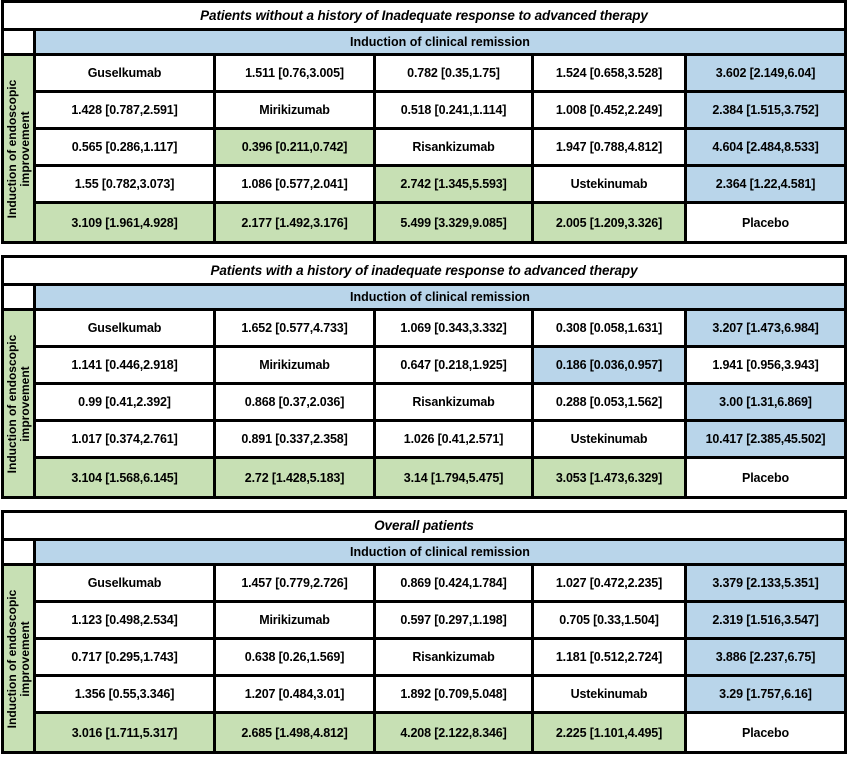 The height and width of the screenshot is (760, 848). Describe the element at coordinates (610, 732) in the screenshot. I see `cell-estimate-significant-green: 2.225 [1.101,4.495]` at that location.